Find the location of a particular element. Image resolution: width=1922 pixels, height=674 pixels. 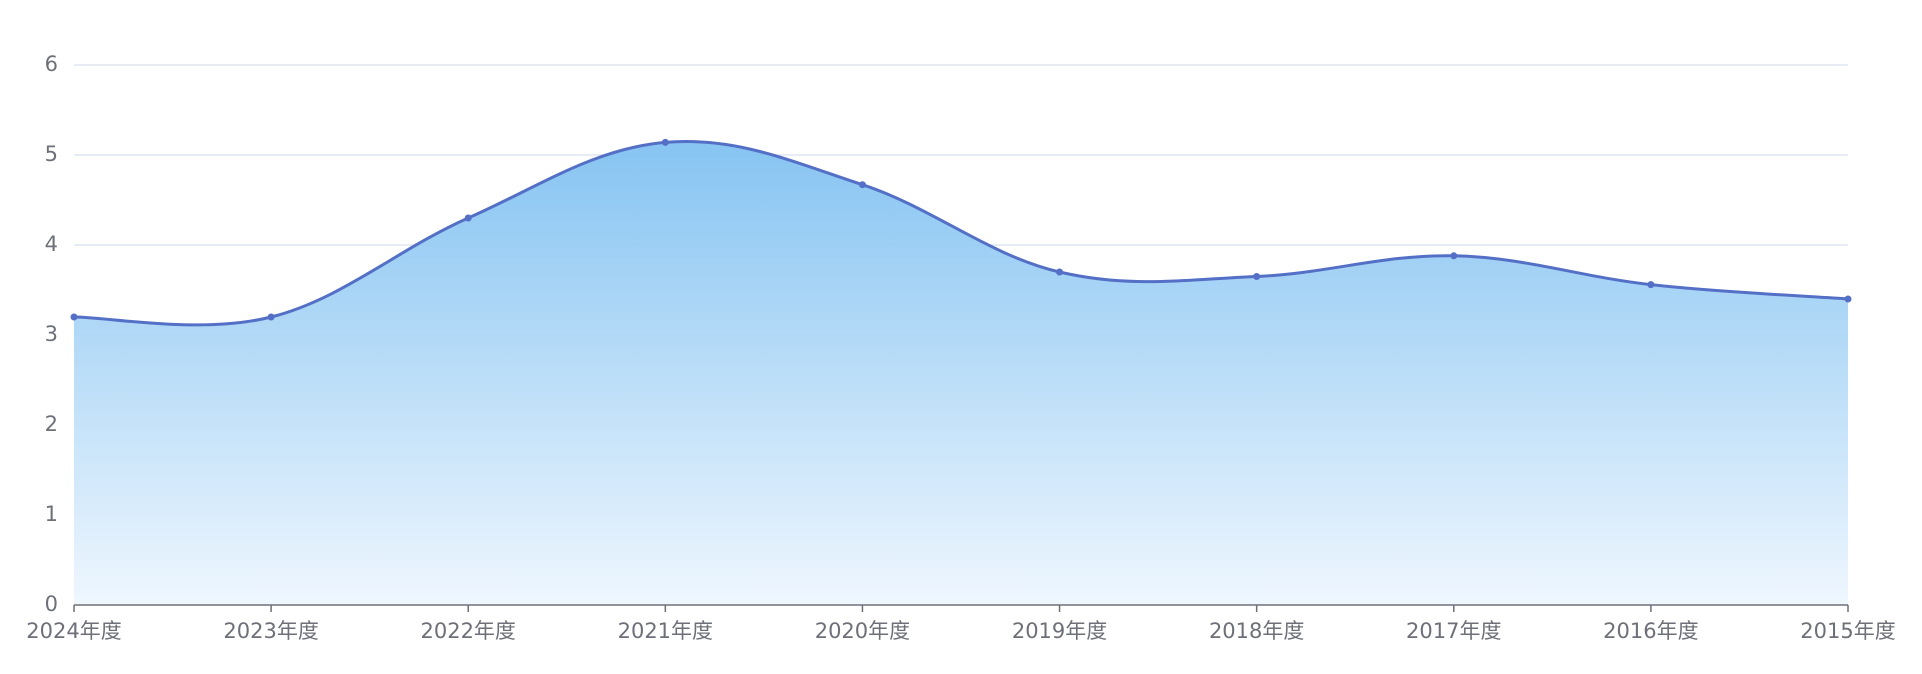

y-tick-label: 4 is located at coordinates (51, 244).